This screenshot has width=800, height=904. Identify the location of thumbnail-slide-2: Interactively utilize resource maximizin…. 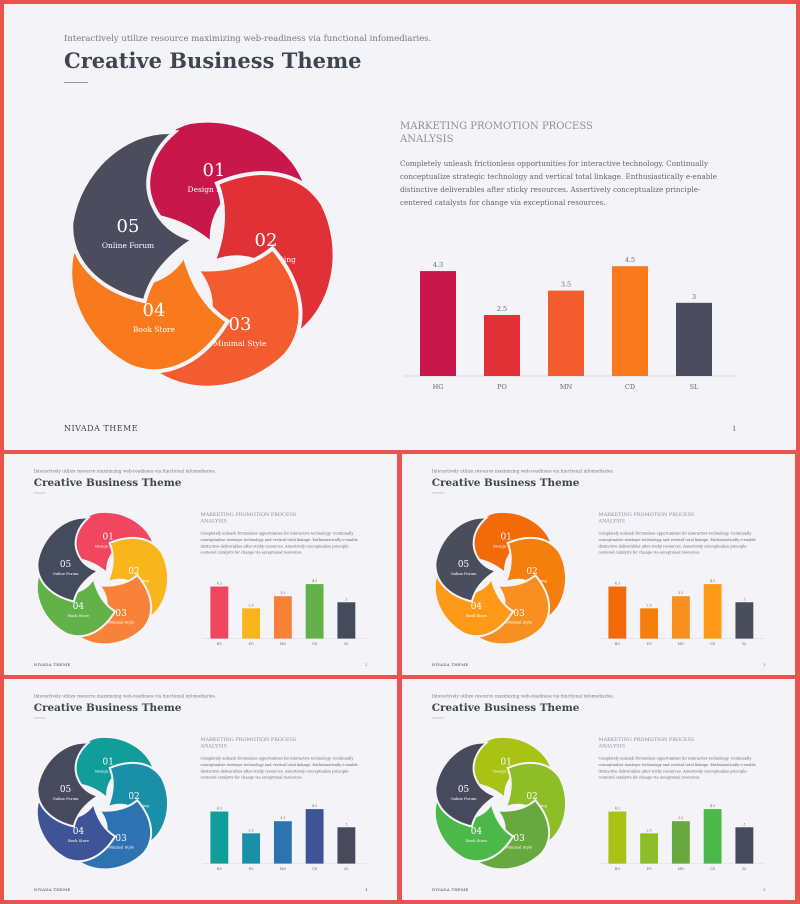
(598, 564).